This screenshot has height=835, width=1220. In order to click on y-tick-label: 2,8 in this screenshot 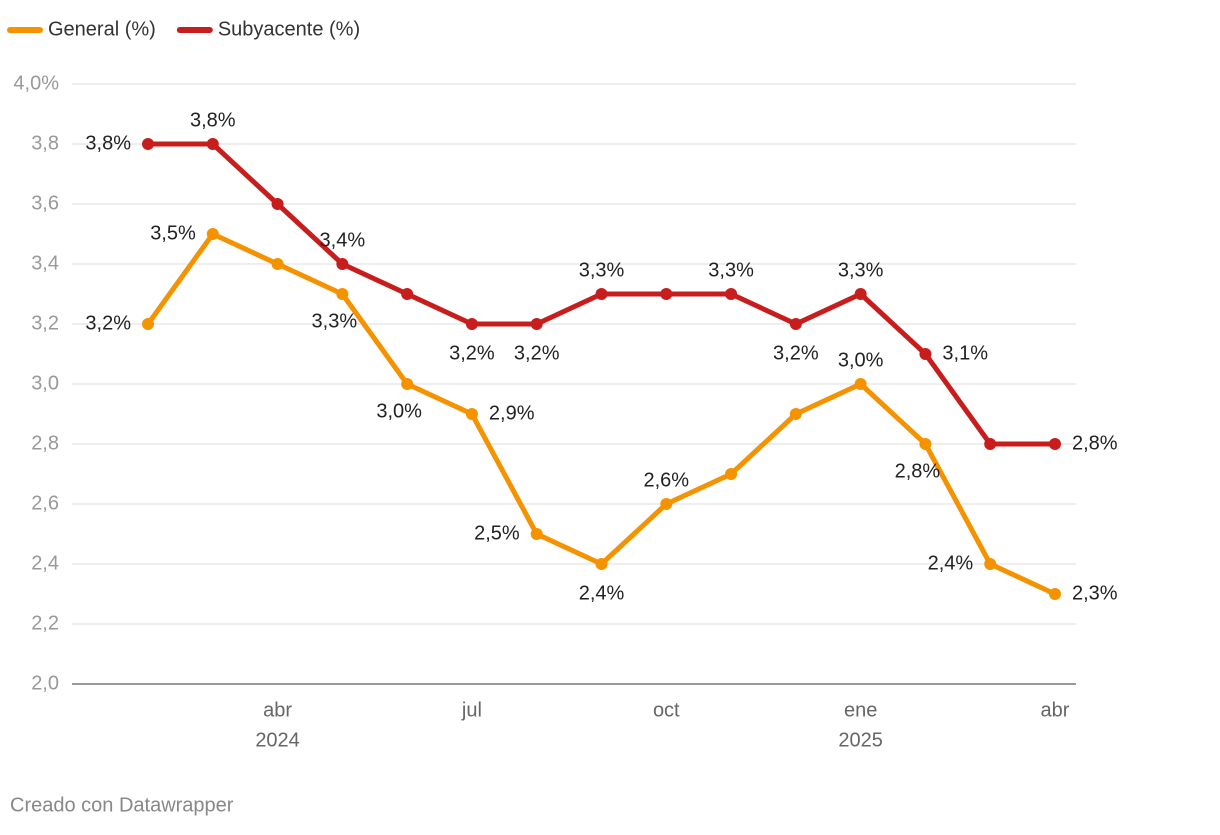, I will do `click(45, 443)`.